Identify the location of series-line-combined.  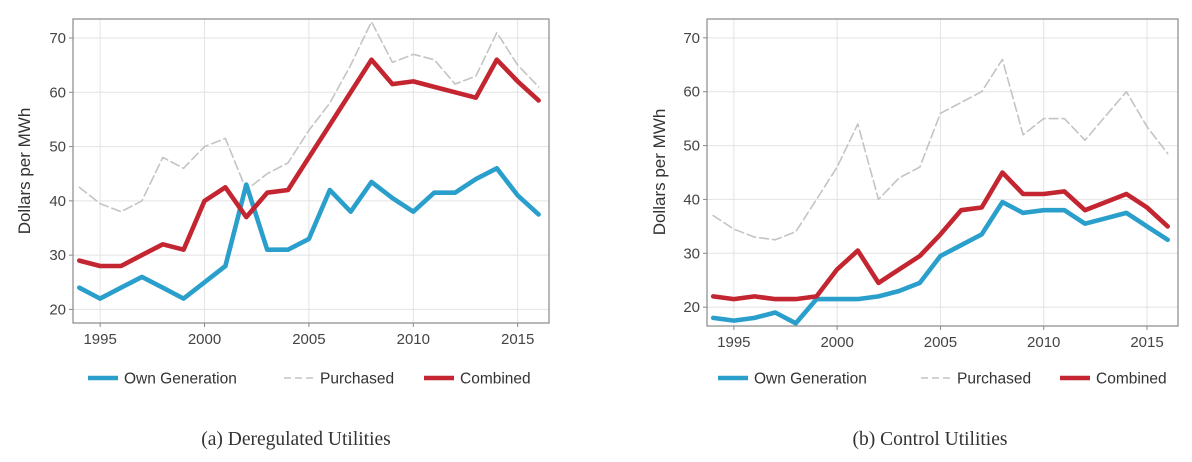
(940, 236).